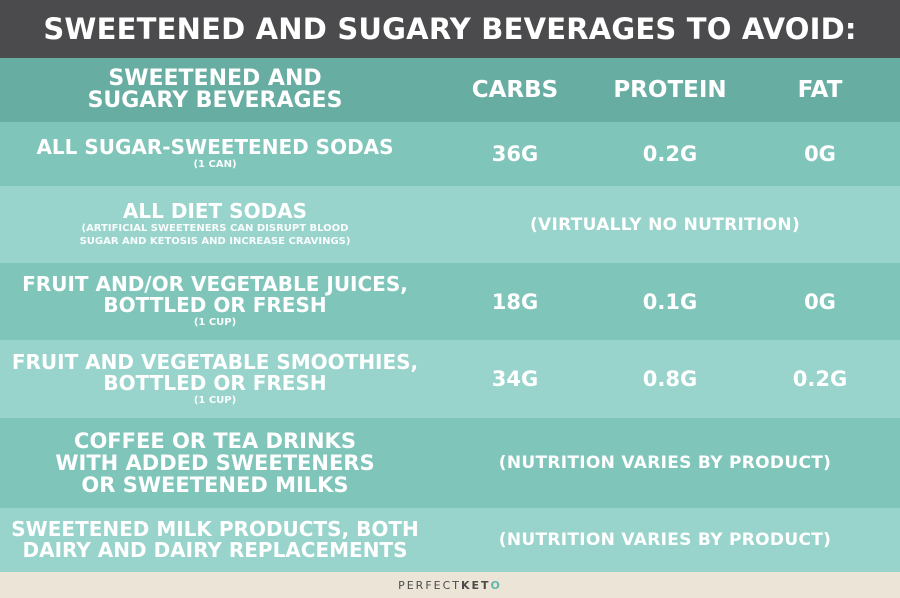 Image resolution: width=900 pixels, height=598 pixels. What do you see at coordinates (215, 211) in the screenshot?
I see `row-name-line: ALL DIET SODAS` at bounding box center [215, 211].